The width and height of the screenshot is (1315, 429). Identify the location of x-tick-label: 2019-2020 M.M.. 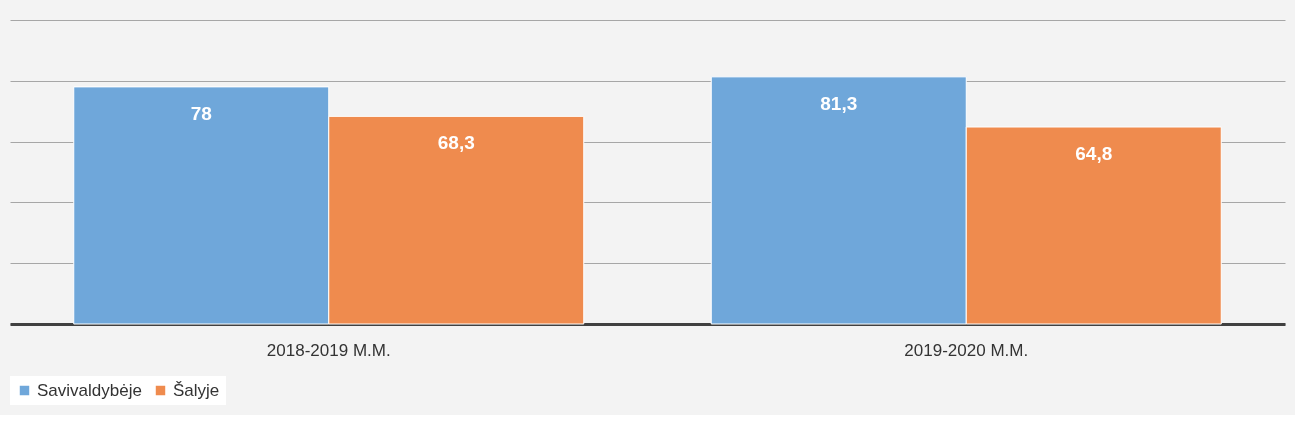
(966, 350).